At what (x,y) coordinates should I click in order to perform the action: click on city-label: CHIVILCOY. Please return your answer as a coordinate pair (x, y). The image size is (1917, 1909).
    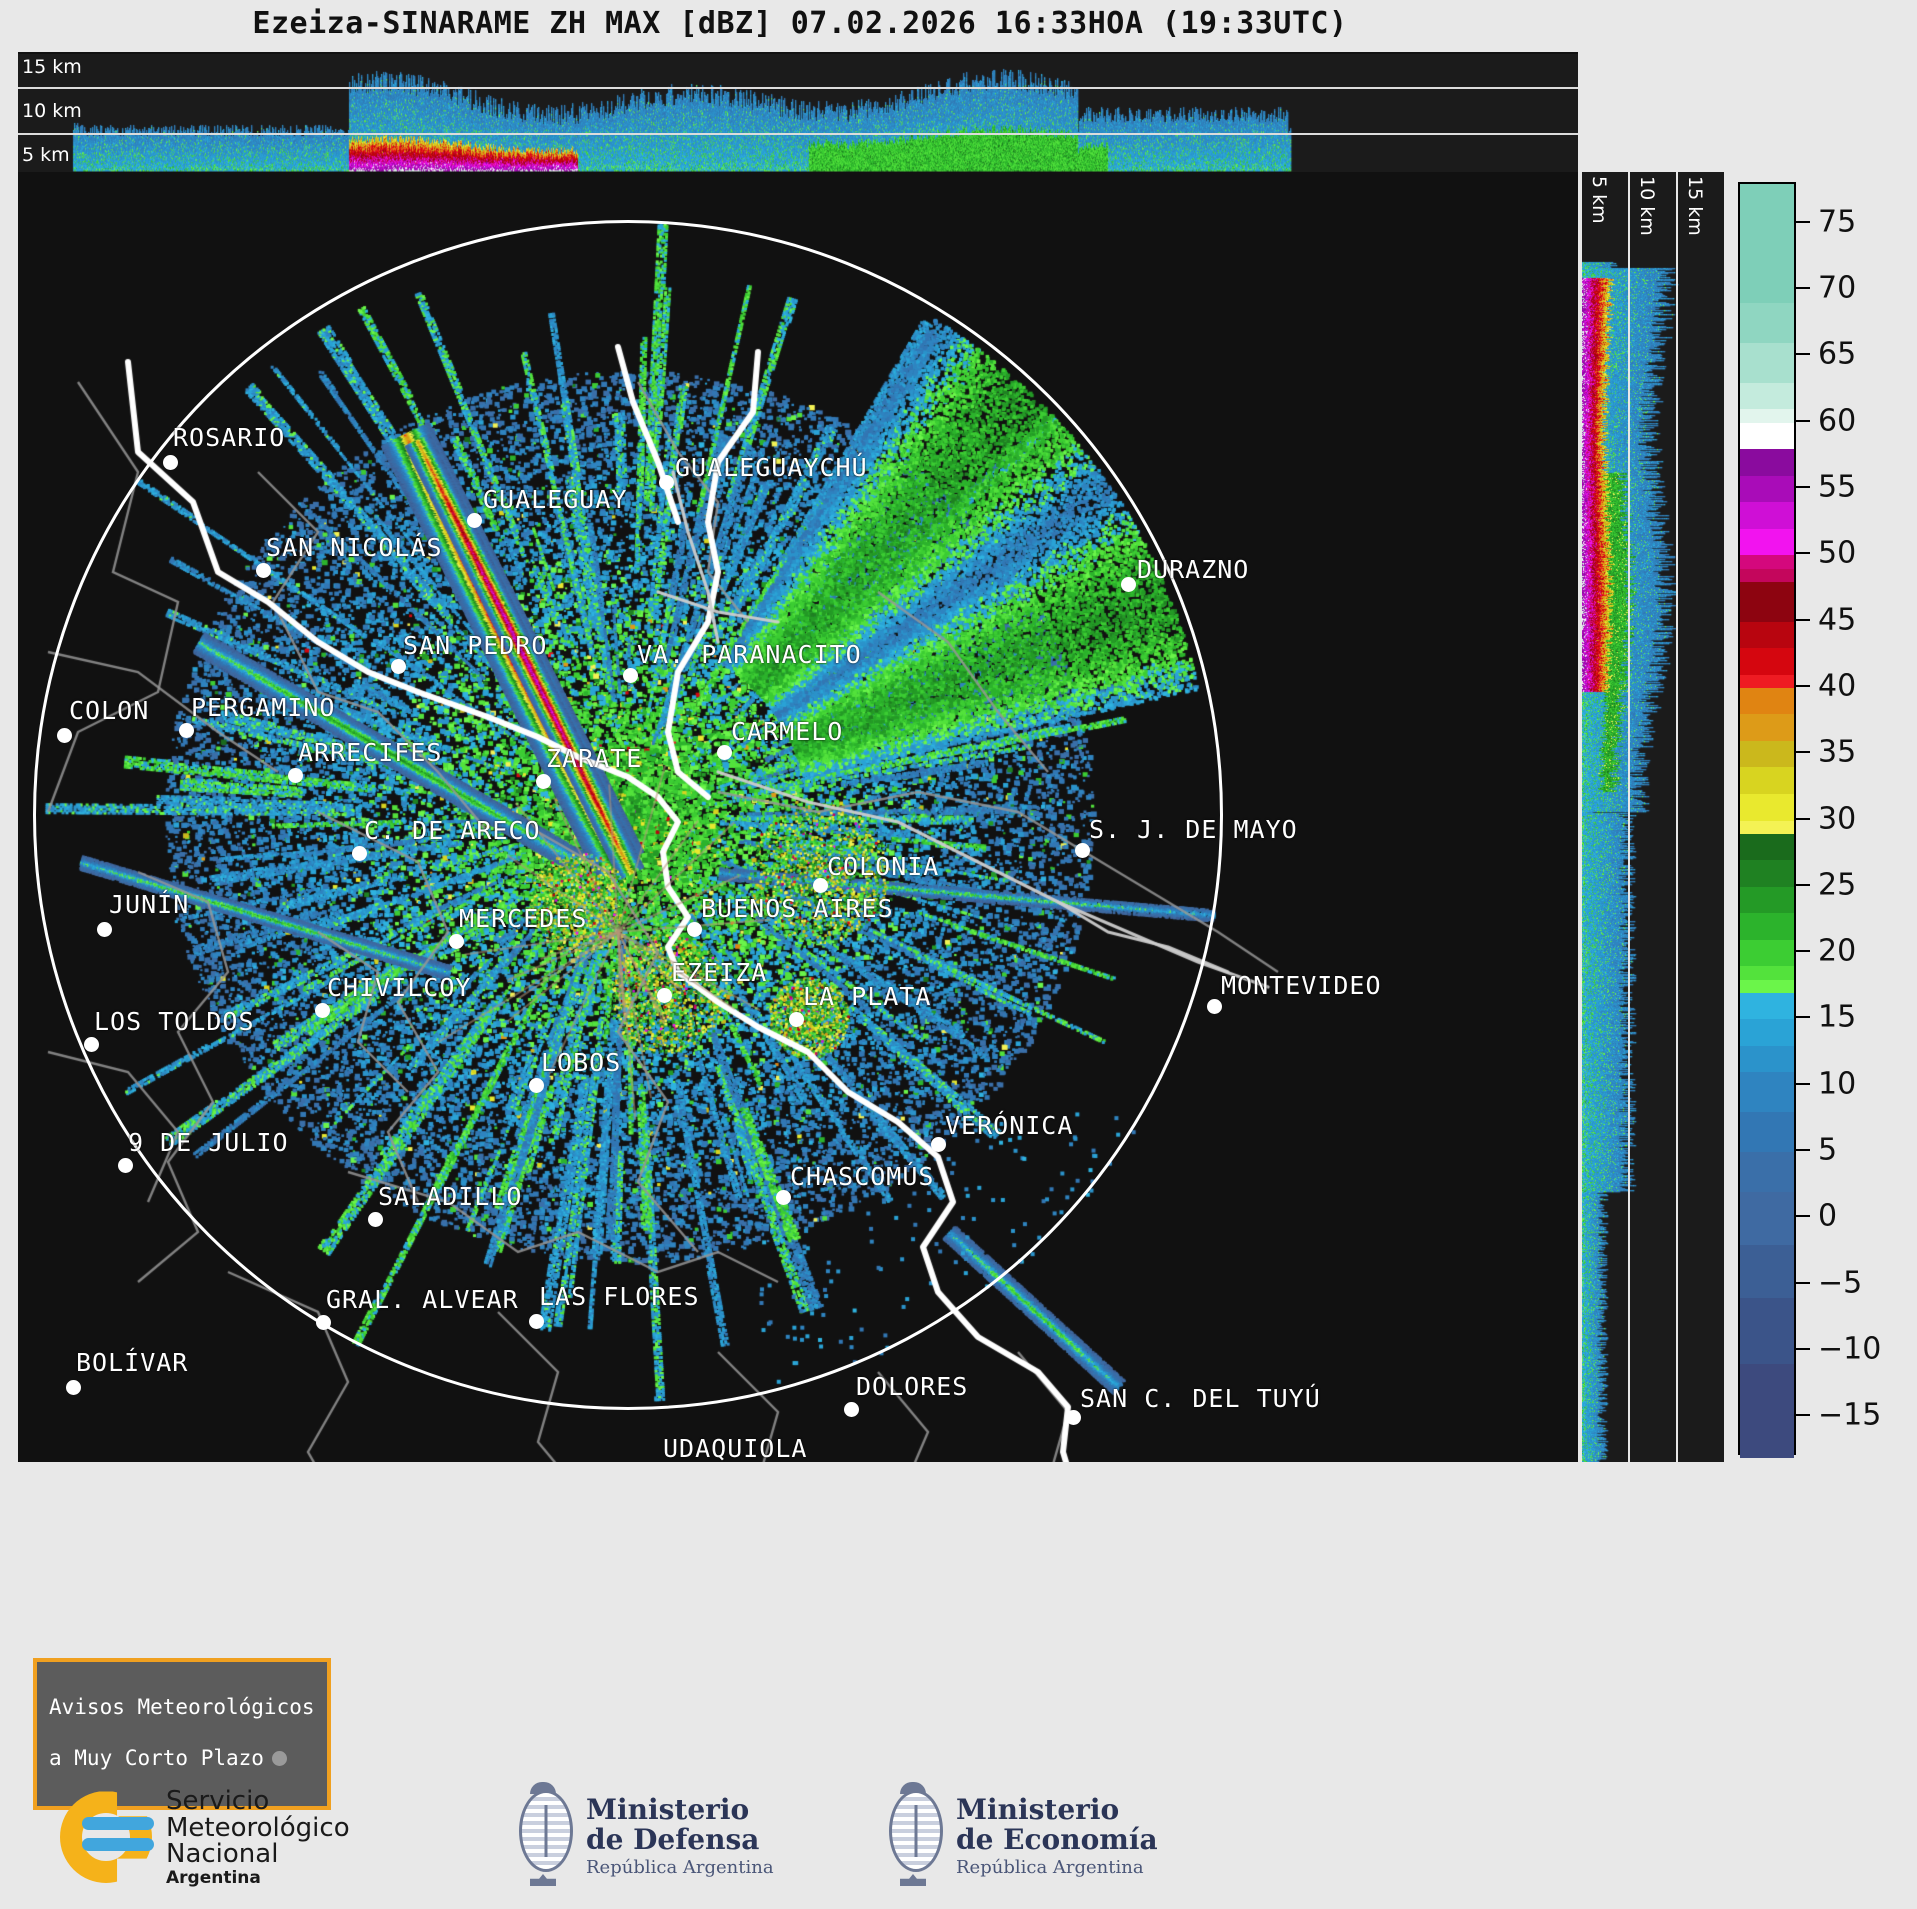
    Looking at the image, I should click on (399, 987).